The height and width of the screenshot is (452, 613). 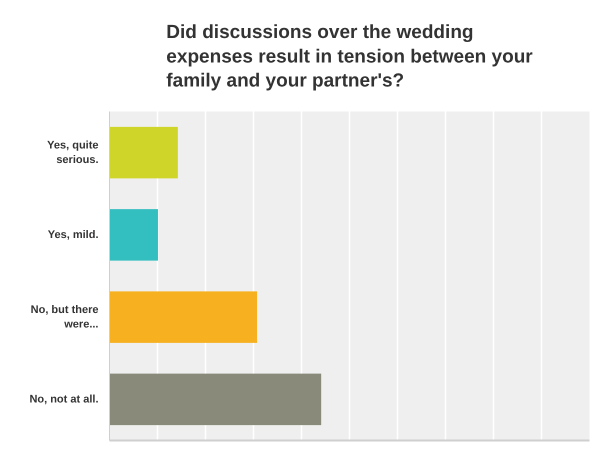 I want to click on y-tick-label: No, not at all., so click(x=64, y=399).